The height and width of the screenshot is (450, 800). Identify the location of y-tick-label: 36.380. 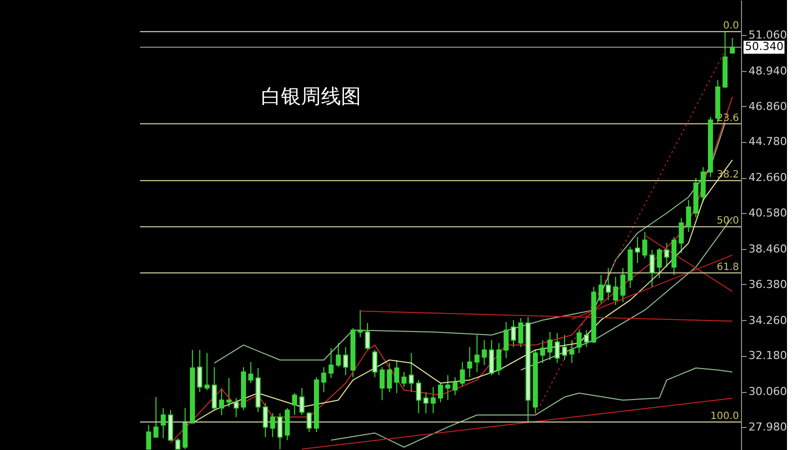
(767, 284).